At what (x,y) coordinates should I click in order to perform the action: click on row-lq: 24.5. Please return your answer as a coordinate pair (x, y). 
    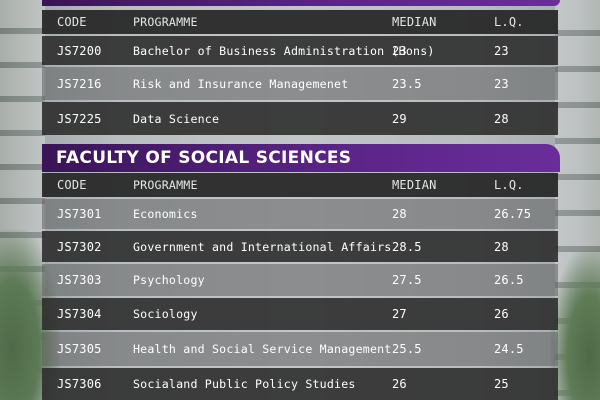
    Looking at the image, I should click on (509, 349).